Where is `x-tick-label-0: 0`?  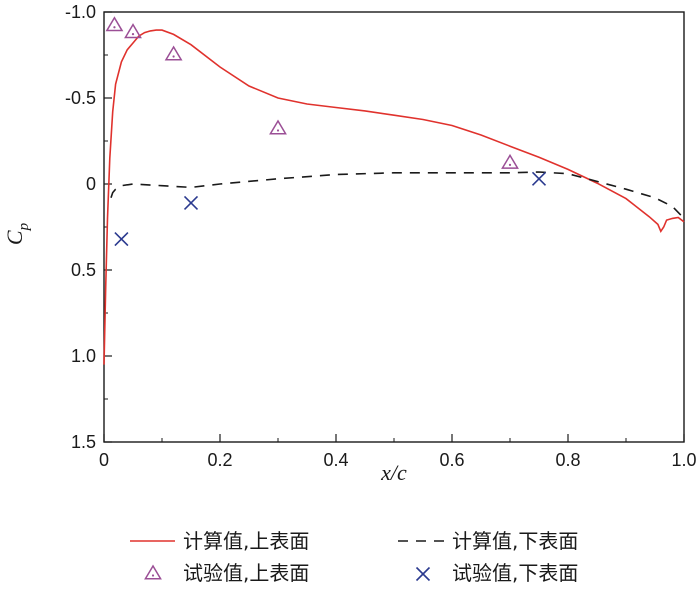 x-tick-label-0: 0 is located at coordinates (104, 460).